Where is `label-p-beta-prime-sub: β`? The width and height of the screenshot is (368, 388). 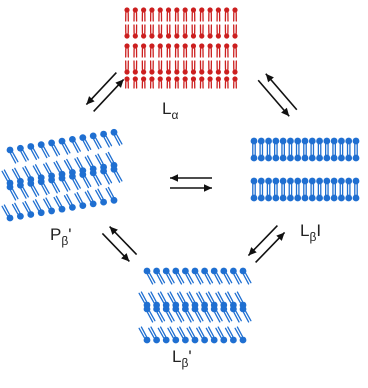 label-p-beta-prime-sub: β is located at coordinates (64, 241).